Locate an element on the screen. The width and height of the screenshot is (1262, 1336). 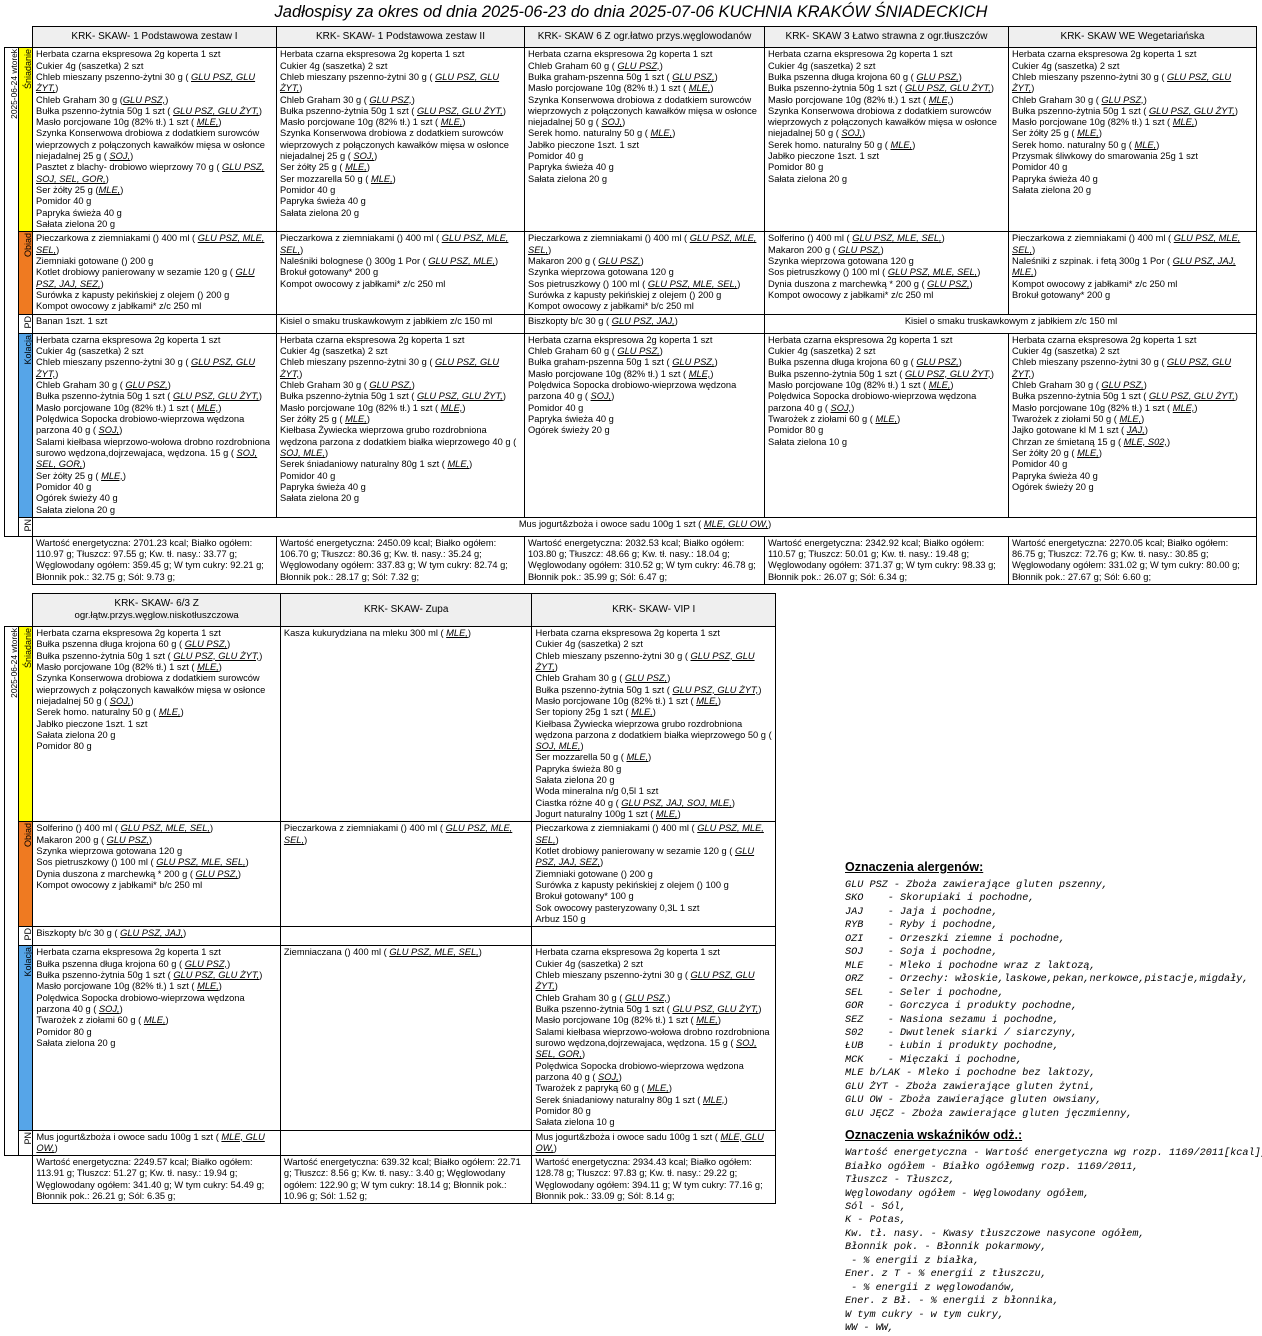
menu-item: Jabłko pieczone 1szt. 1 szt is located at coordinates (92, 723).